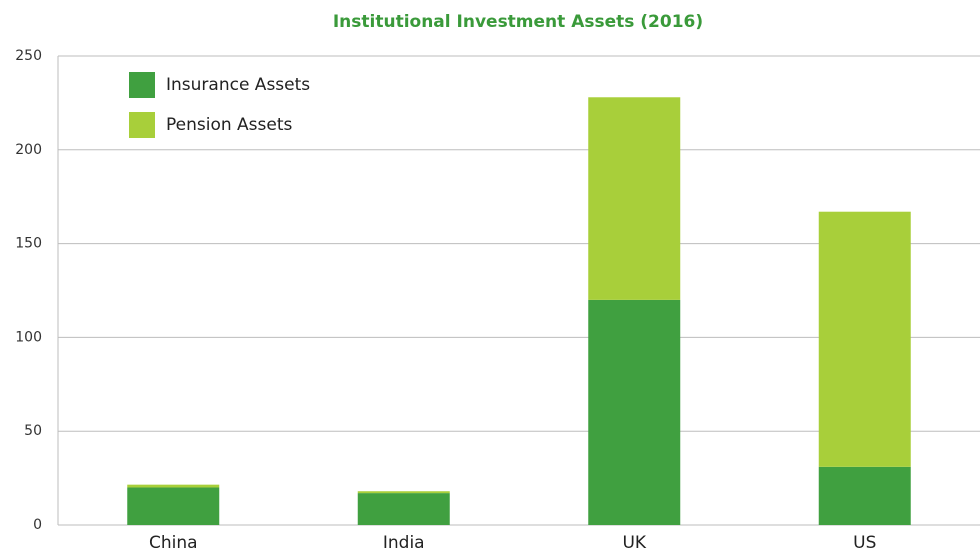 This screenshot has height=554, width=980. I want to click on x-tick-label: India, so click(404, 543).